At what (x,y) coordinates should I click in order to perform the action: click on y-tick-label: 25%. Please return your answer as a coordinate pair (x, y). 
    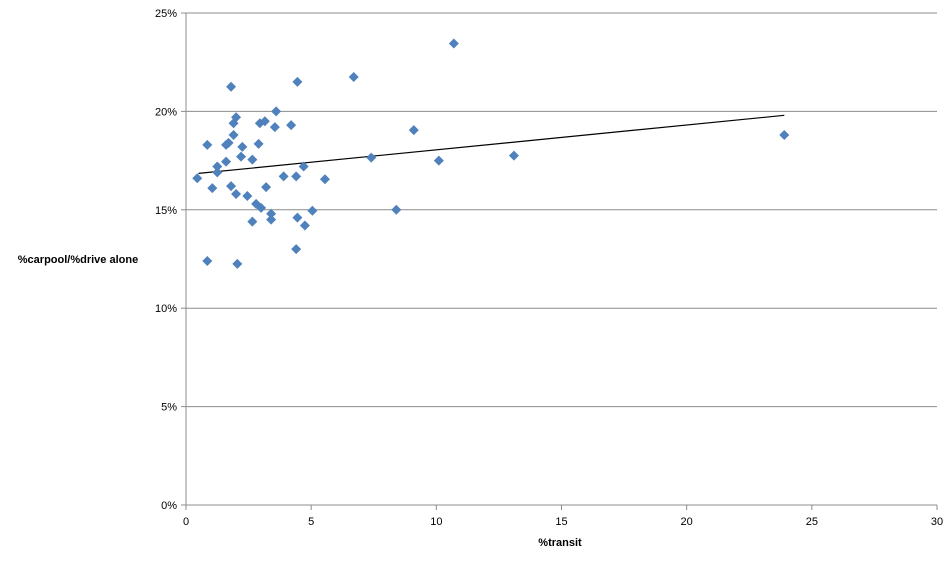
    Looking at the image, I should click on (166, 14).